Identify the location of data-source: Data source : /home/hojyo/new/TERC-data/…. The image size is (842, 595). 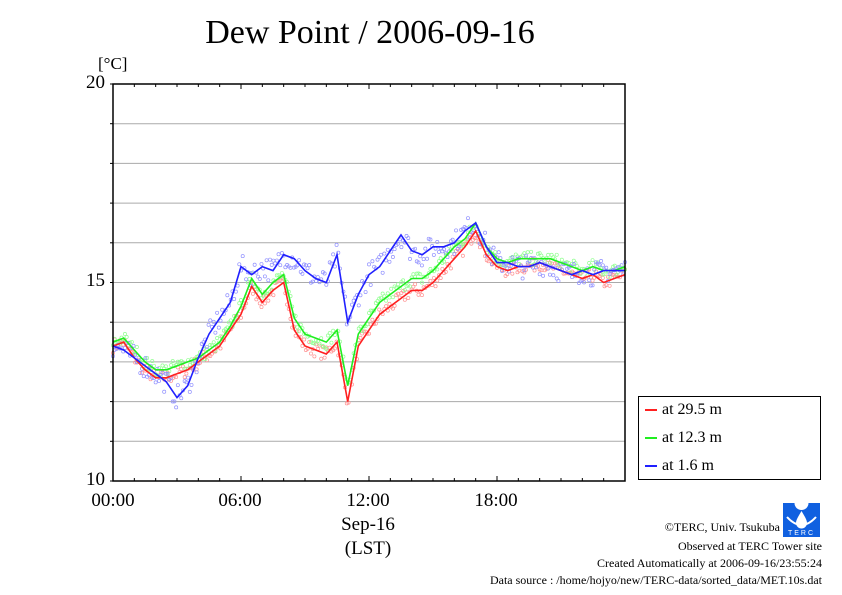
(655, 580).